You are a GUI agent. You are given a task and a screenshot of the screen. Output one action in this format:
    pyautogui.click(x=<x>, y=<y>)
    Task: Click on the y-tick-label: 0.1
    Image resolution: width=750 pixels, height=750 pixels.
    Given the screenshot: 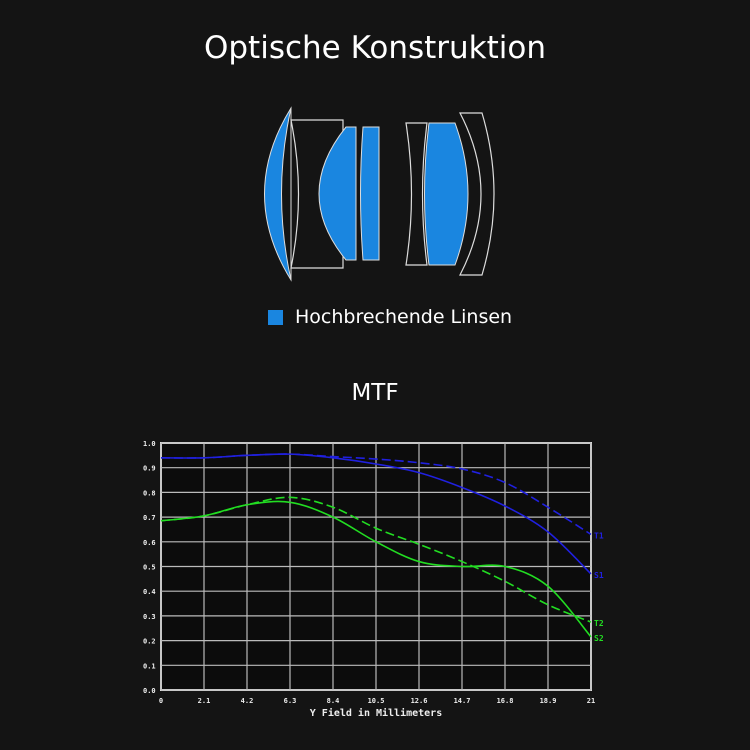 What is the action you would take?
    pyautogui.click(x=149, y=666)
    